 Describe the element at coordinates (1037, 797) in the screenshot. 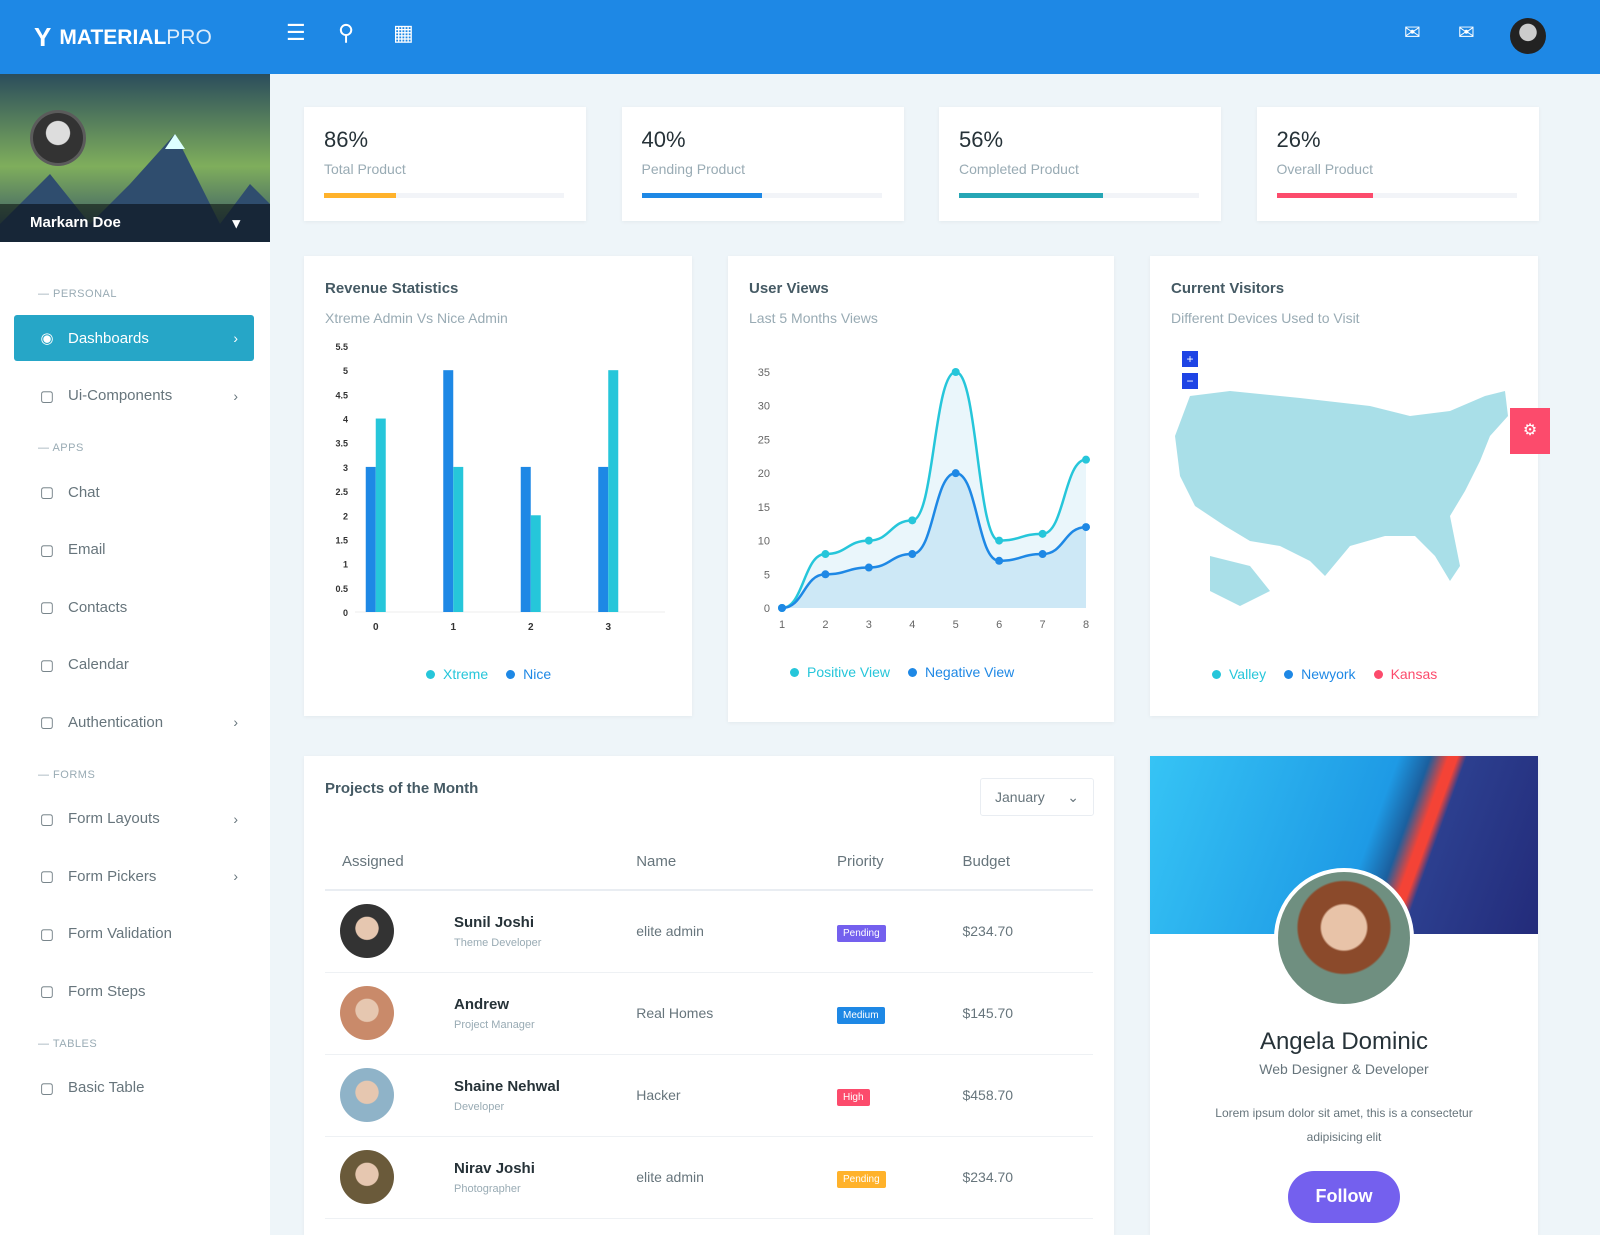

I see `month-select: January ⌄` at that location.